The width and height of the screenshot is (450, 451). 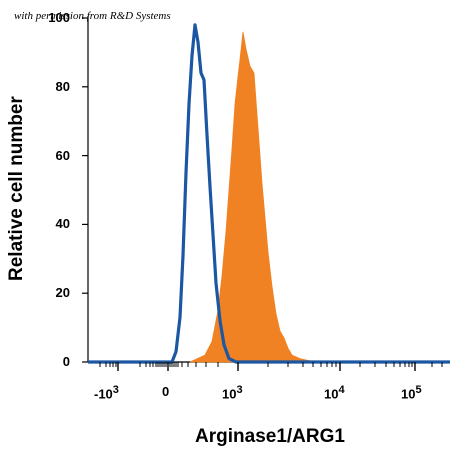 I want to click on x-axis-label: Arginase1/ARG1, so click(x=270, y=436).